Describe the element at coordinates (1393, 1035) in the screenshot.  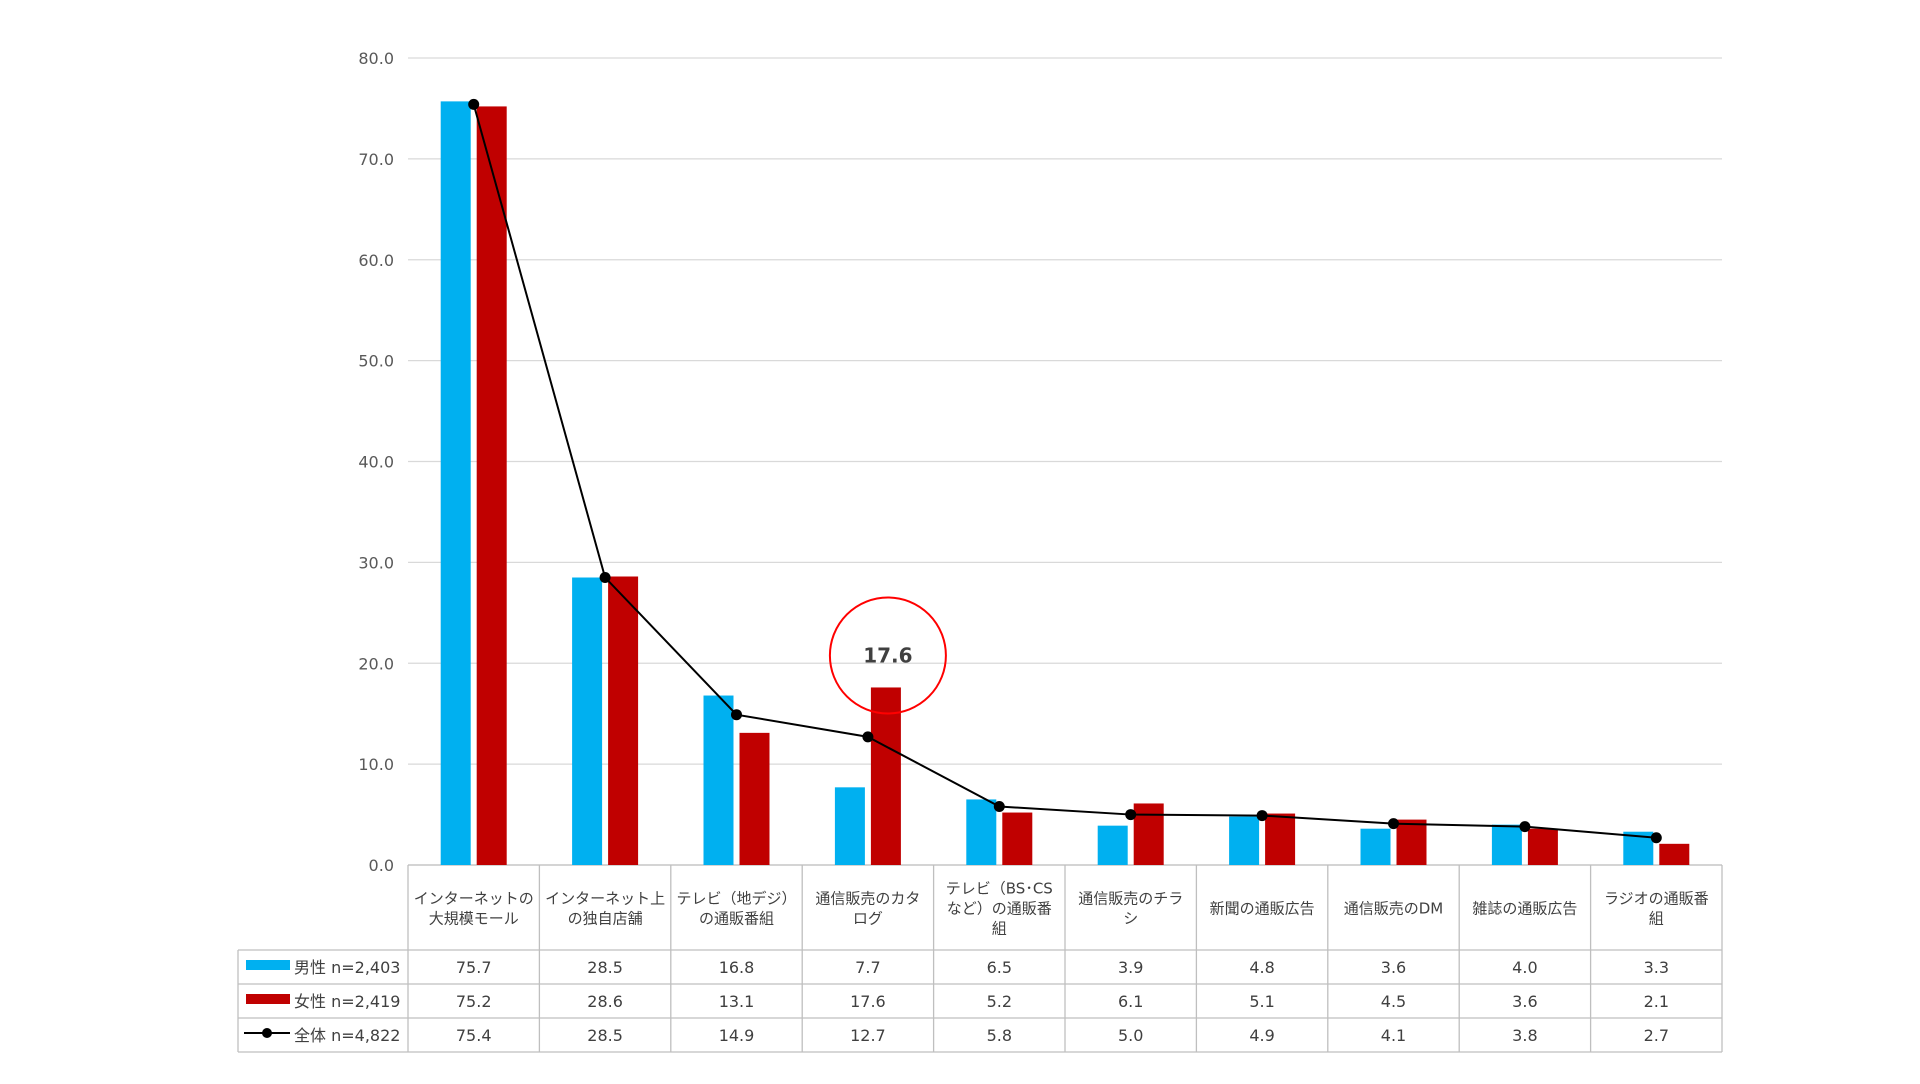
I see `data-label: 4.1` at that location.